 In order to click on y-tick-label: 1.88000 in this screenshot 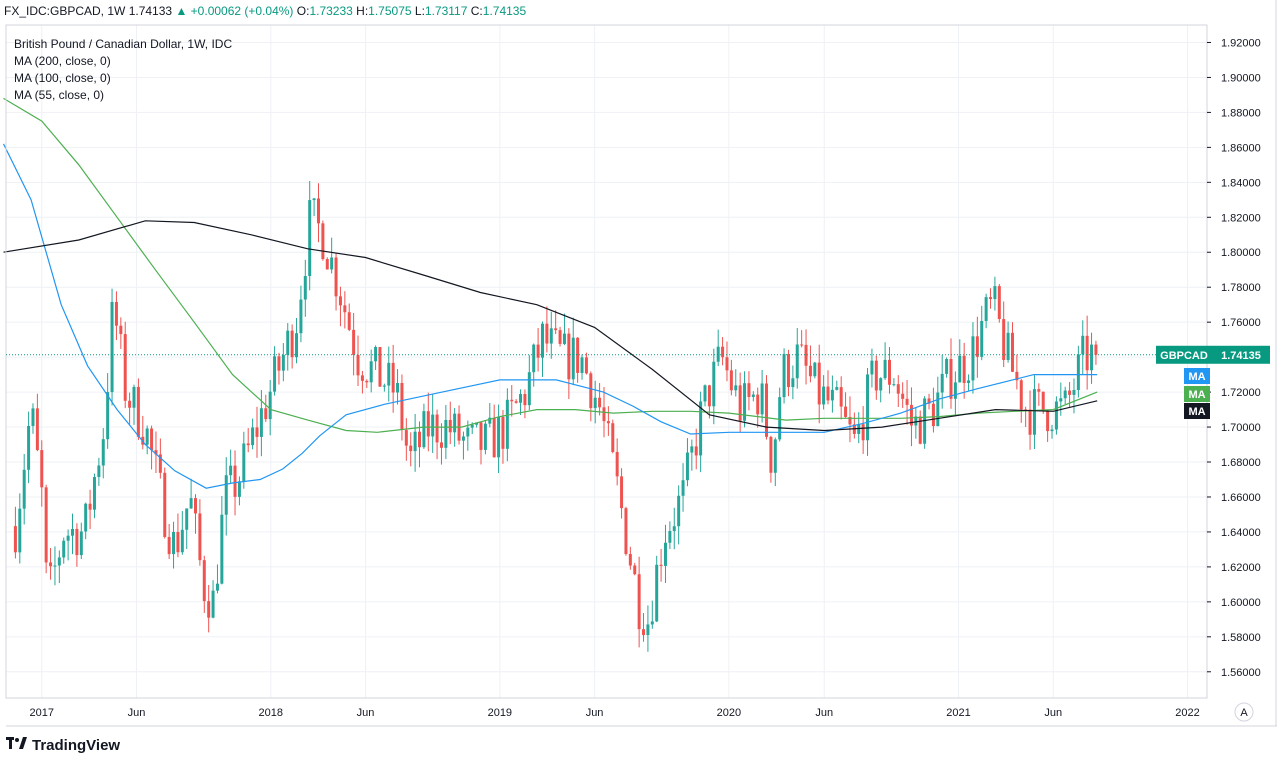, I will do `click(1241, 113)`.